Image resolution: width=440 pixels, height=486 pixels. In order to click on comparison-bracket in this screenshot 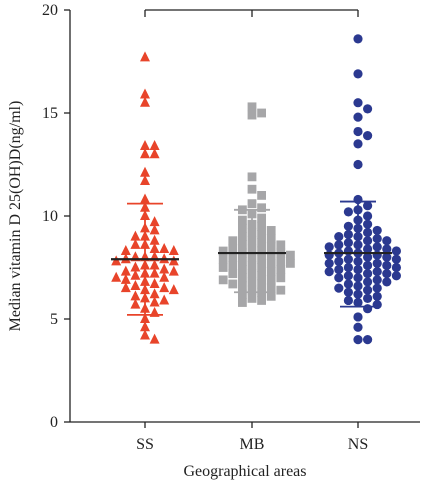, I will do `click(251, 13)`.